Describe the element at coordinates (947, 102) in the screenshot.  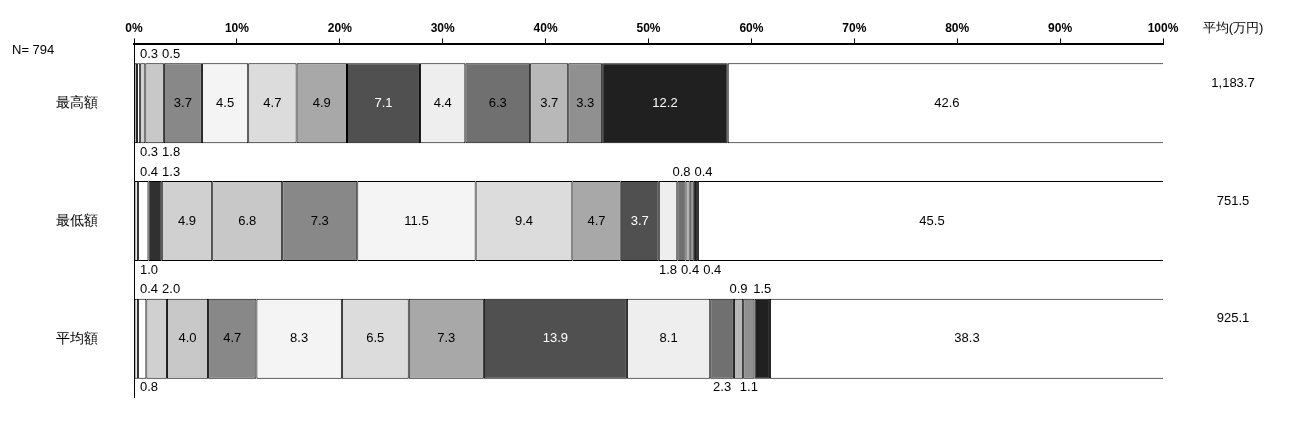
I see `data-label: 42.6` at that location.